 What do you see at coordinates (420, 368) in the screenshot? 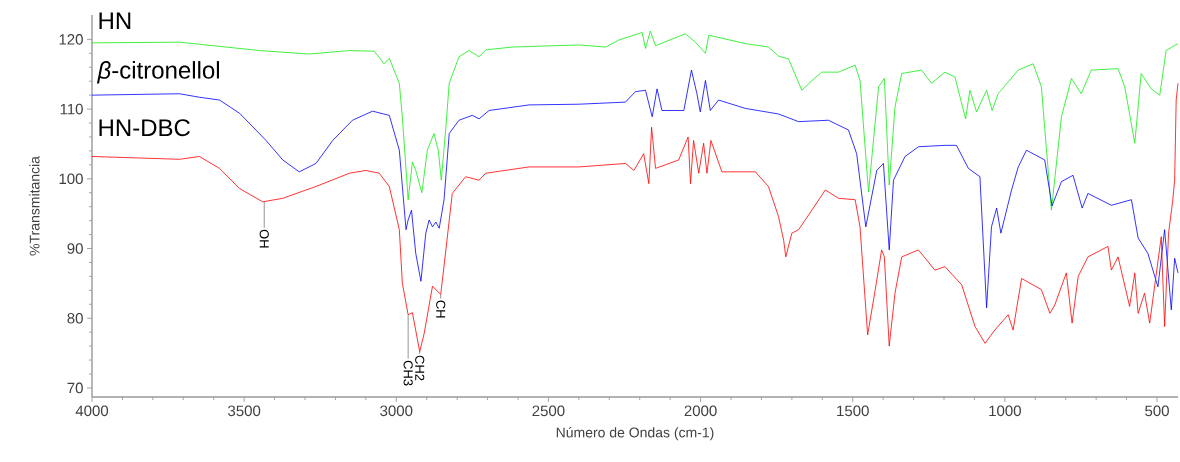
I see `annotation: CH2` at bounding box center [420, 368].